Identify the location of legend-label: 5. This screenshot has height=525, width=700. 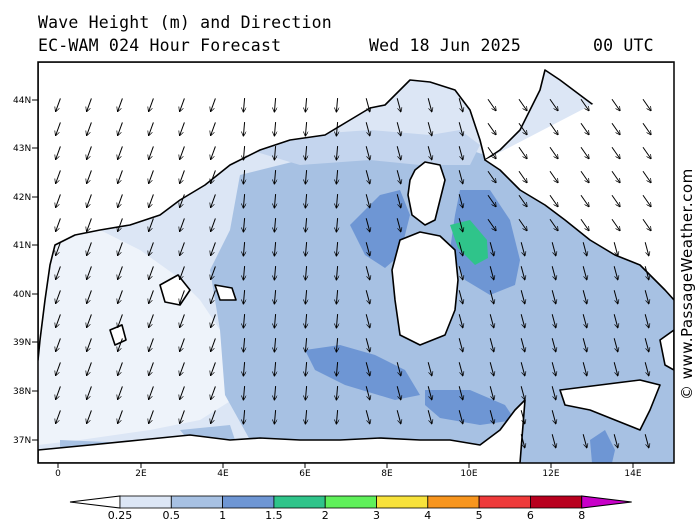
(479, 515).